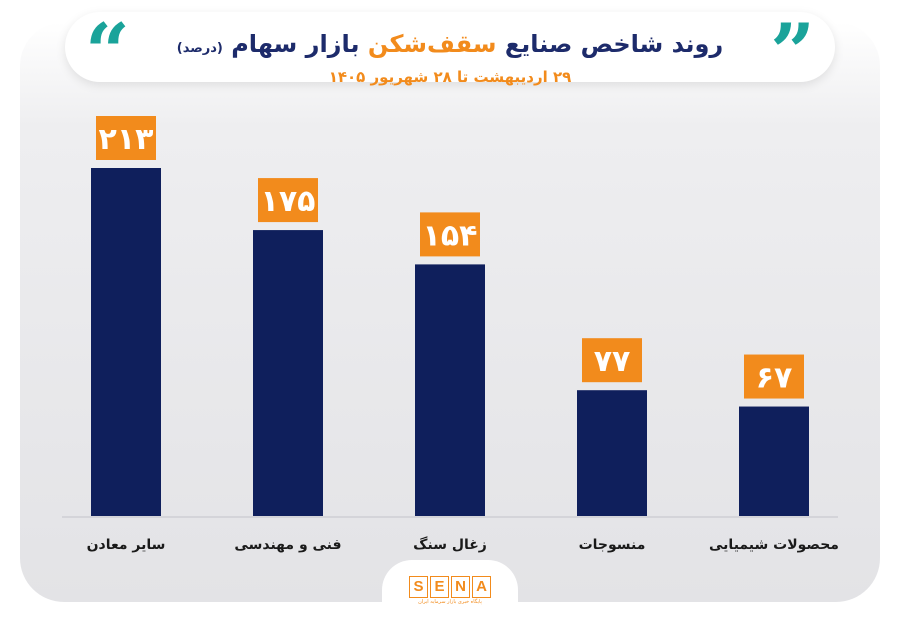 The height and width of the screenshot is (623, 900). Describe the element at coordinates (126, 545) in the screenshot. I see `category-label: سایر معادن` at that location.